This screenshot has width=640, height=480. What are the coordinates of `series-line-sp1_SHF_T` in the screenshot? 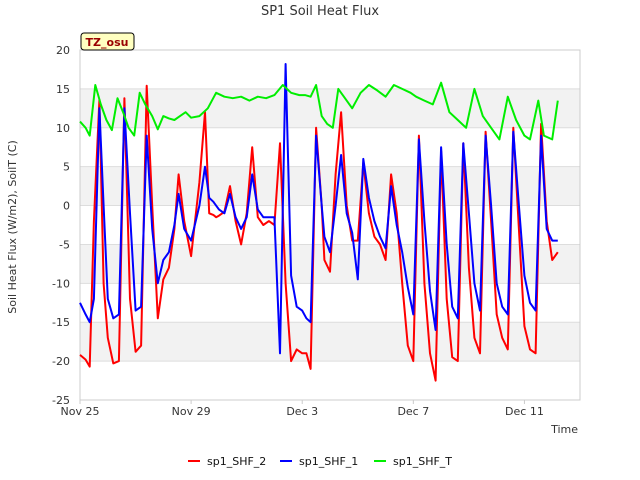 It's located at (319, 111).